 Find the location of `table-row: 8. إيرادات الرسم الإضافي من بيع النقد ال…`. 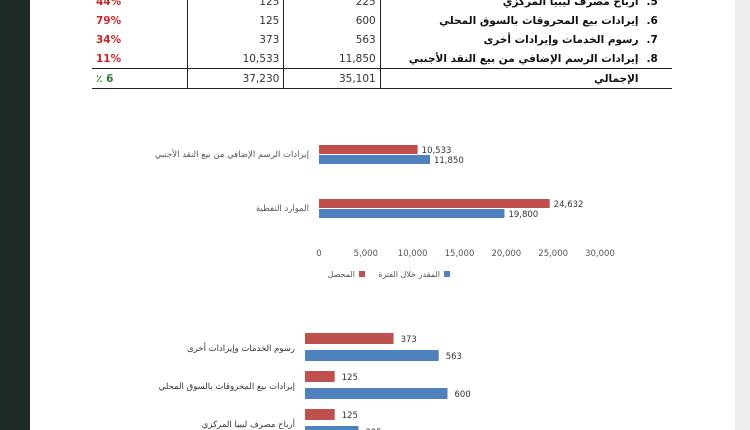

table-row: 8. إيرادات الرسم الإضافي من بيع النقد ال… is located at coordinates (382, 59).